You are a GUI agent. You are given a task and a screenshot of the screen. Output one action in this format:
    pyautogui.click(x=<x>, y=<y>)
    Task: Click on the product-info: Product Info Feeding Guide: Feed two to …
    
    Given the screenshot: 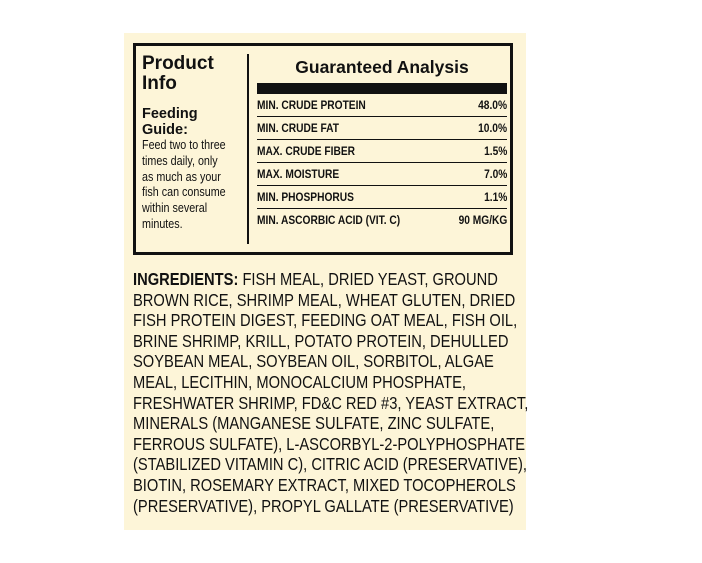 What is the action you would take?
    pyautogui.click(x=192, y=143)
    